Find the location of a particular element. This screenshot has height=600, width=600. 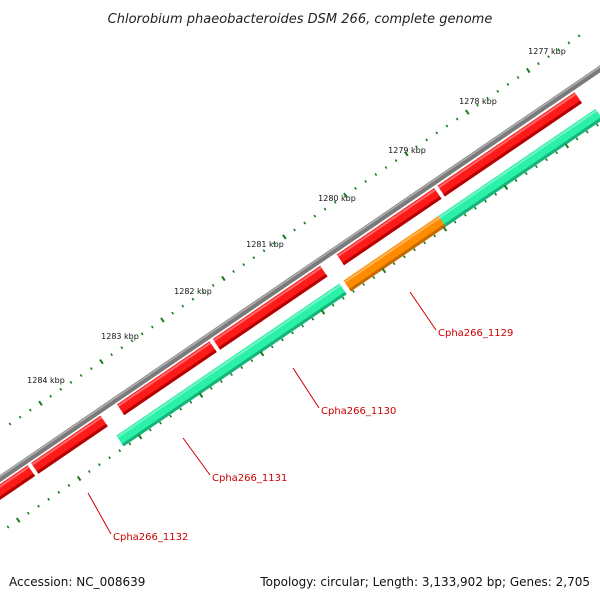

kbp-label: 1280 kbp is located at coordinates (337, 198).